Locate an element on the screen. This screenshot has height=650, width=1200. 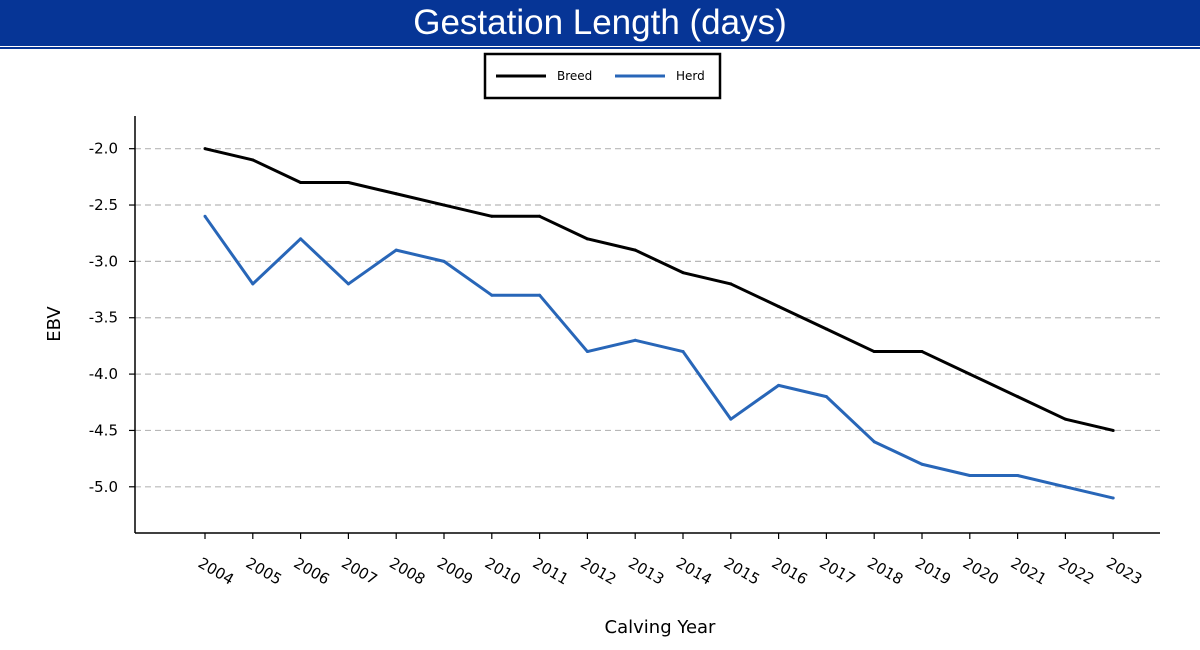
x-tick-label: 2016 is located at coordinates (790, 571).